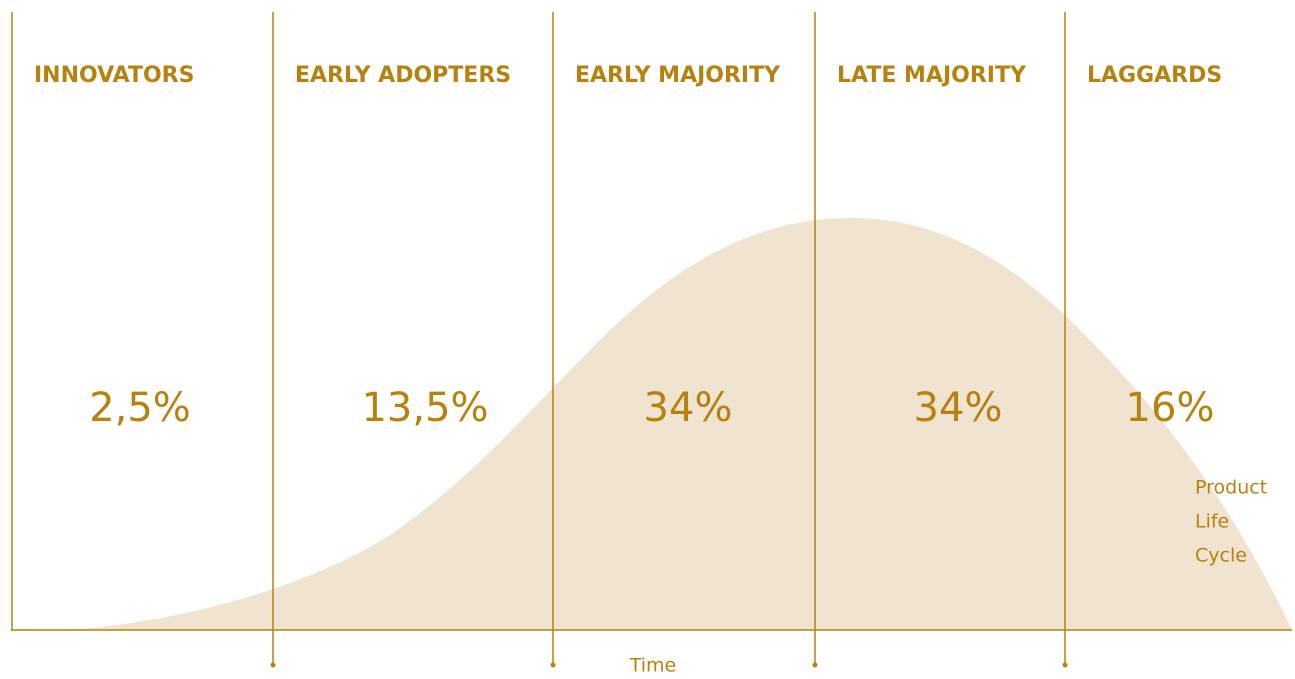 The height and width of the screenshot is (679, 1295). Describe the element at coordinates (678, 75) in the screenshot. I see `segment-label: EARLY MAJORITY` at that location.